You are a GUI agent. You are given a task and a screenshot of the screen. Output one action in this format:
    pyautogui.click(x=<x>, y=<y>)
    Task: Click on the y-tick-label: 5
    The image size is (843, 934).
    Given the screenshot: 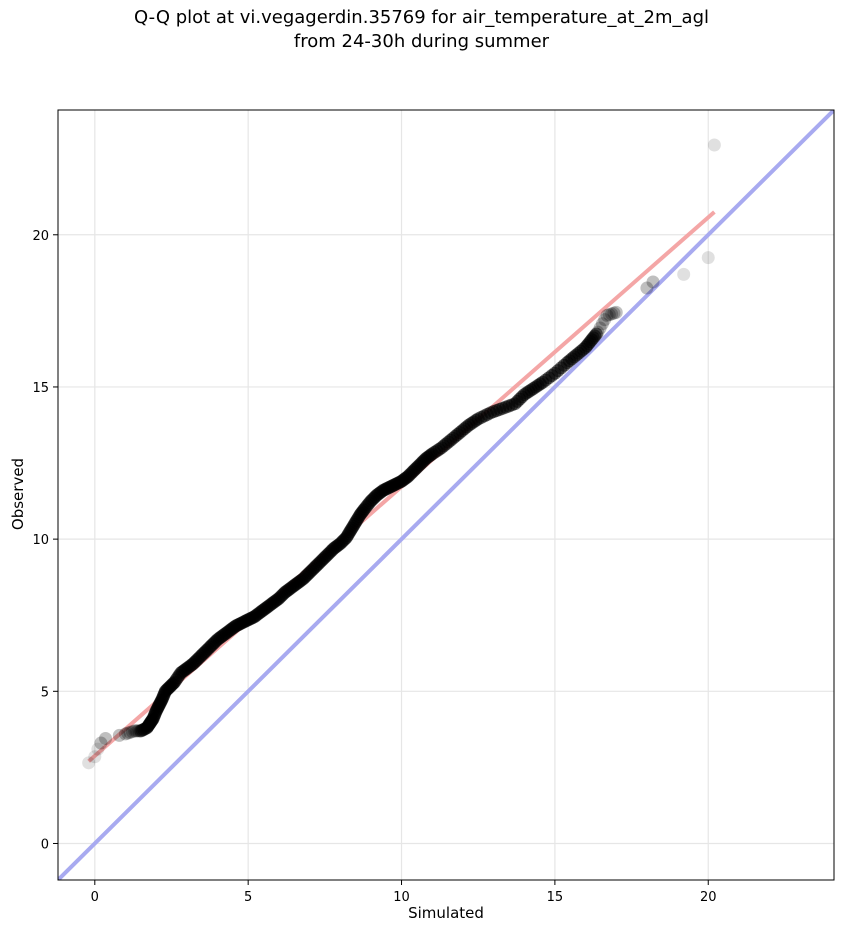 What is the action you would take?
    pyautogui.click(x=45, y=692)
    